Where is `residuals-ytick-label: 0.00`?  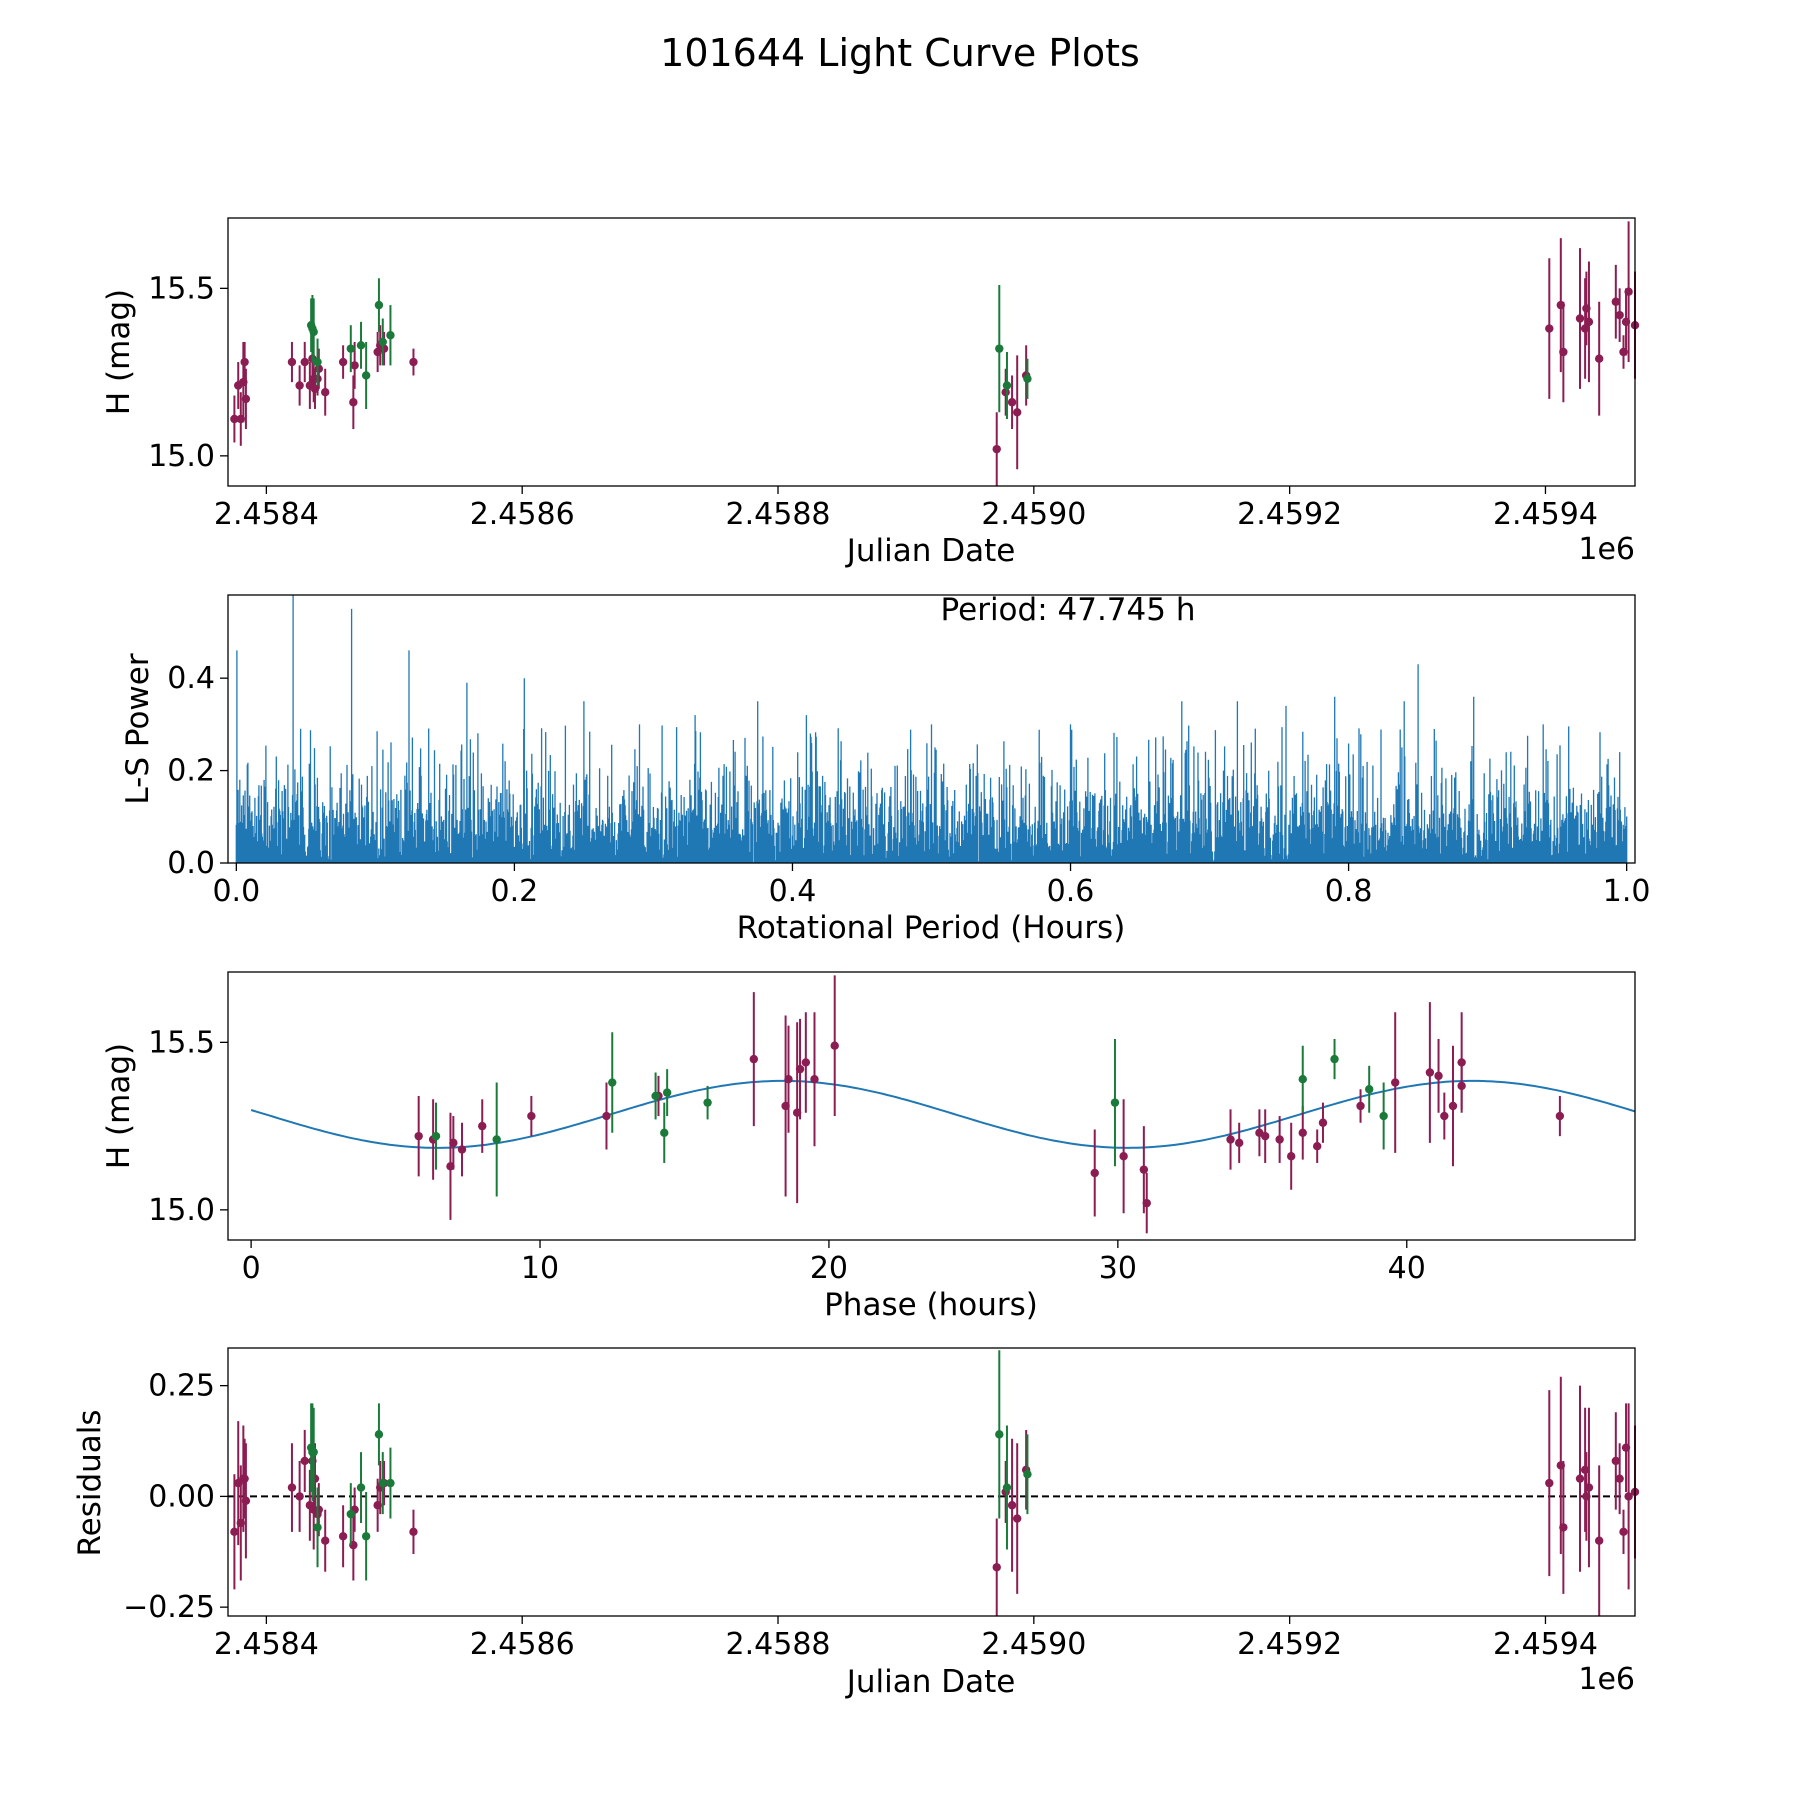
residuals-ytick-label: 0.00 is located at coordinates (181, 1496).